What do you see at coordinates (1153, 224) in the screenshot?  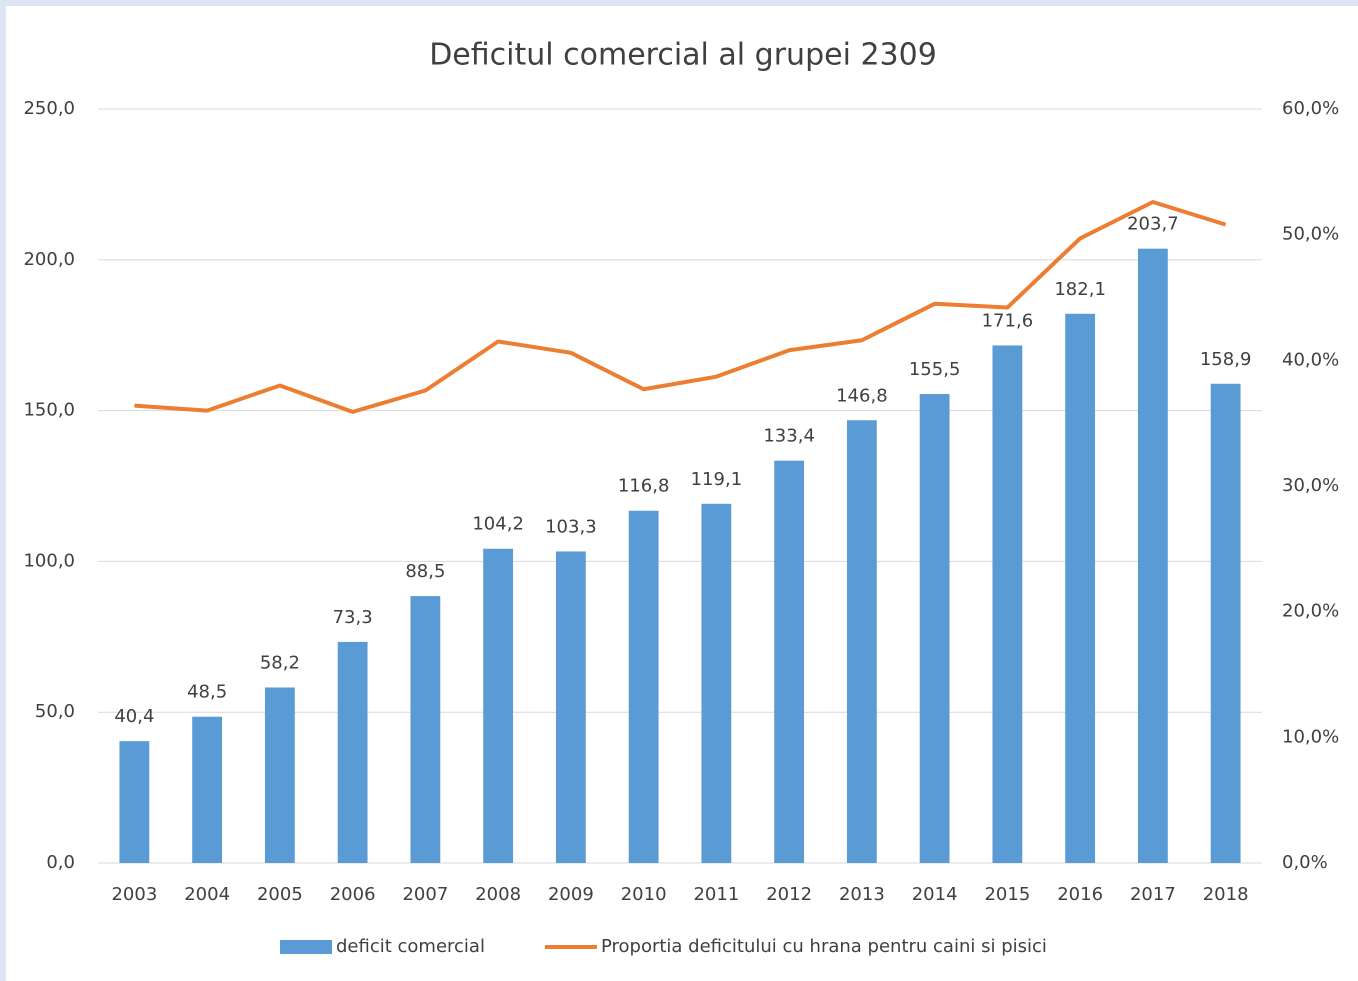 I see `data-label: 203,7` at bounding box center [1153, 224].